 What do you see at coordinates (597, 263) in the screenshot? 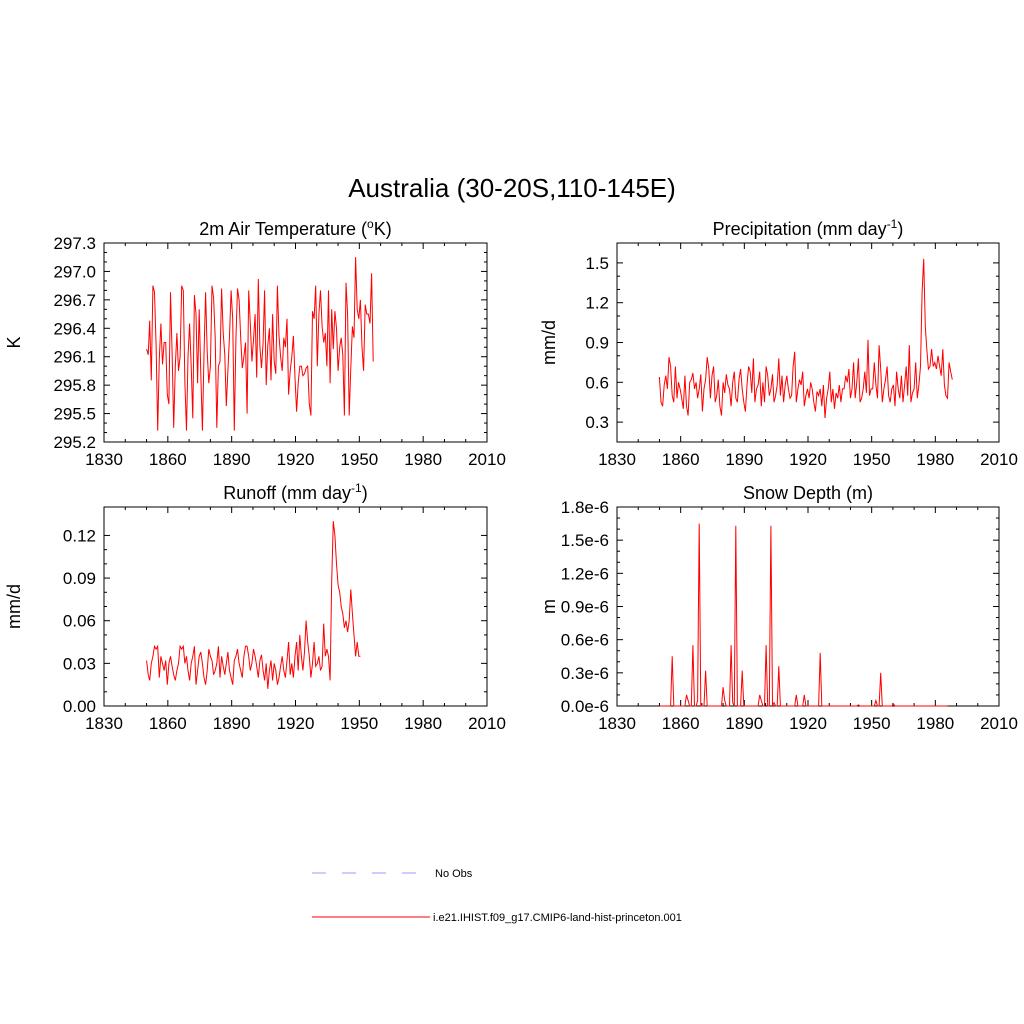
I see `y-tick-label: 1.5` at bounding box center [597, 263].